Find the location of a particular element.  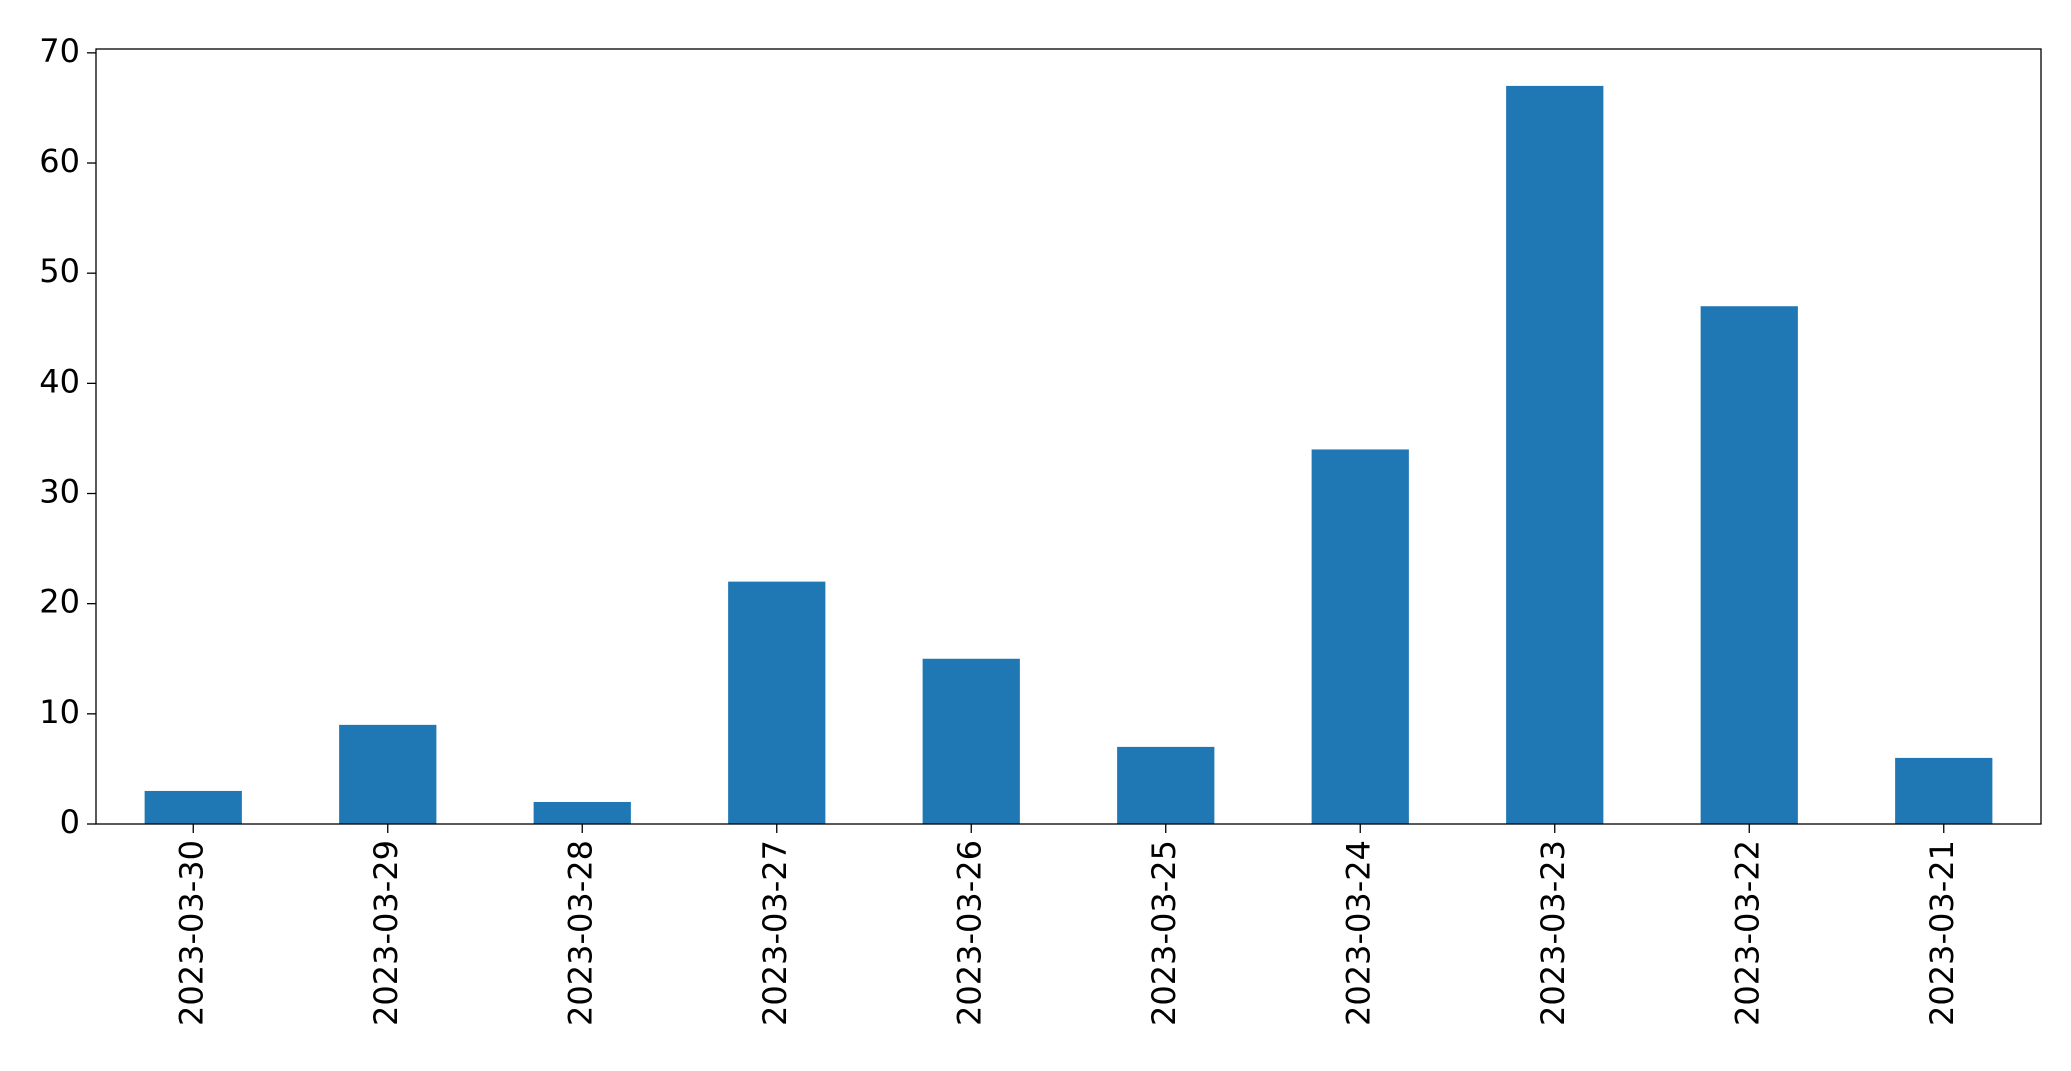

x-tick-label: 2023-03-27 is located at coordinates (775, 933).